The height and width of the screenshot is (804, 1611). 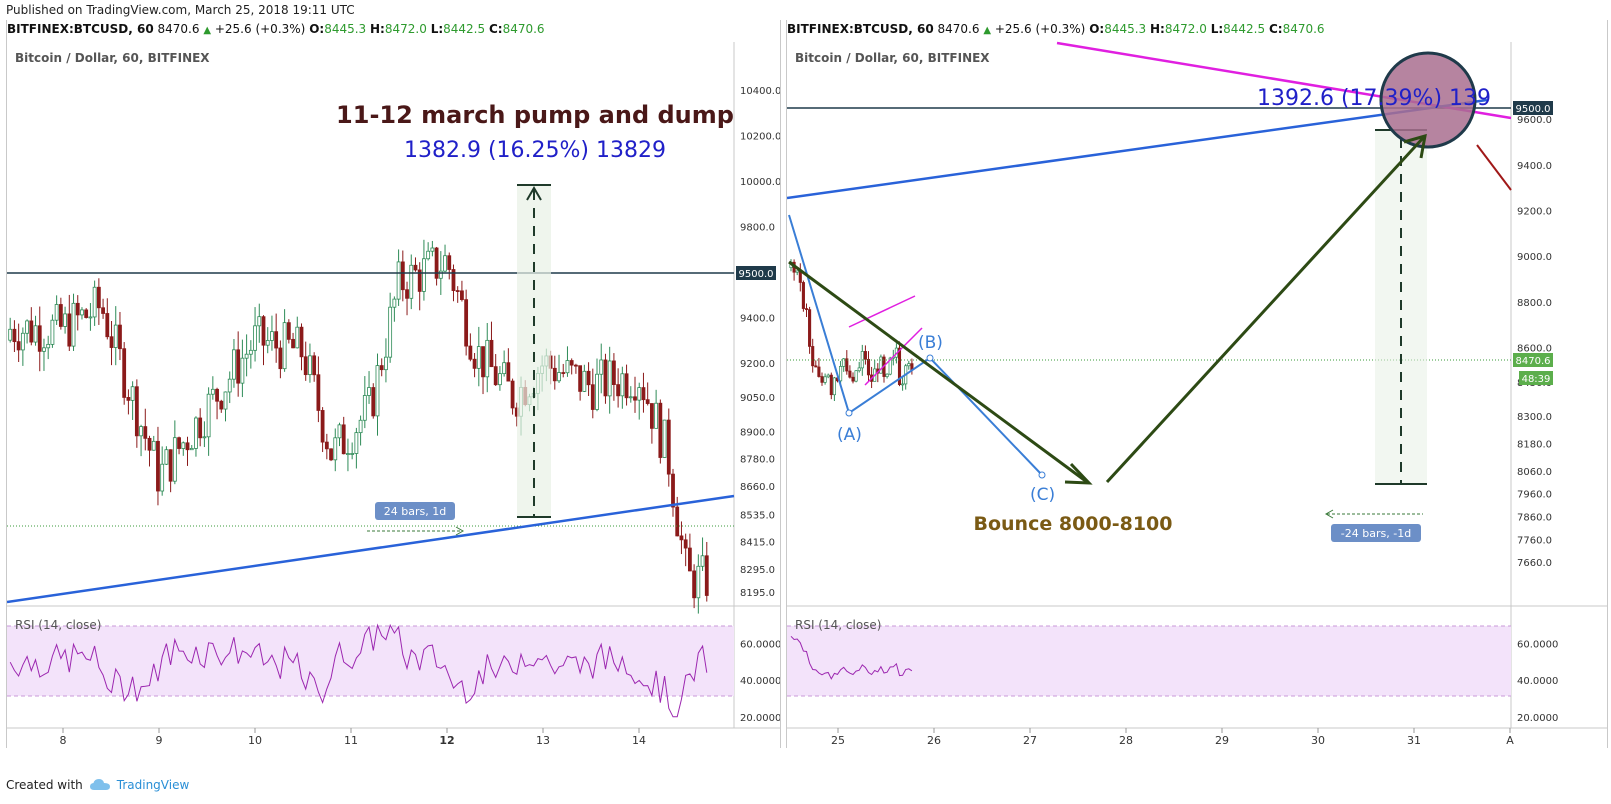 I want to click on up-triangle-icon: ▲, so click(x=987, y=30).